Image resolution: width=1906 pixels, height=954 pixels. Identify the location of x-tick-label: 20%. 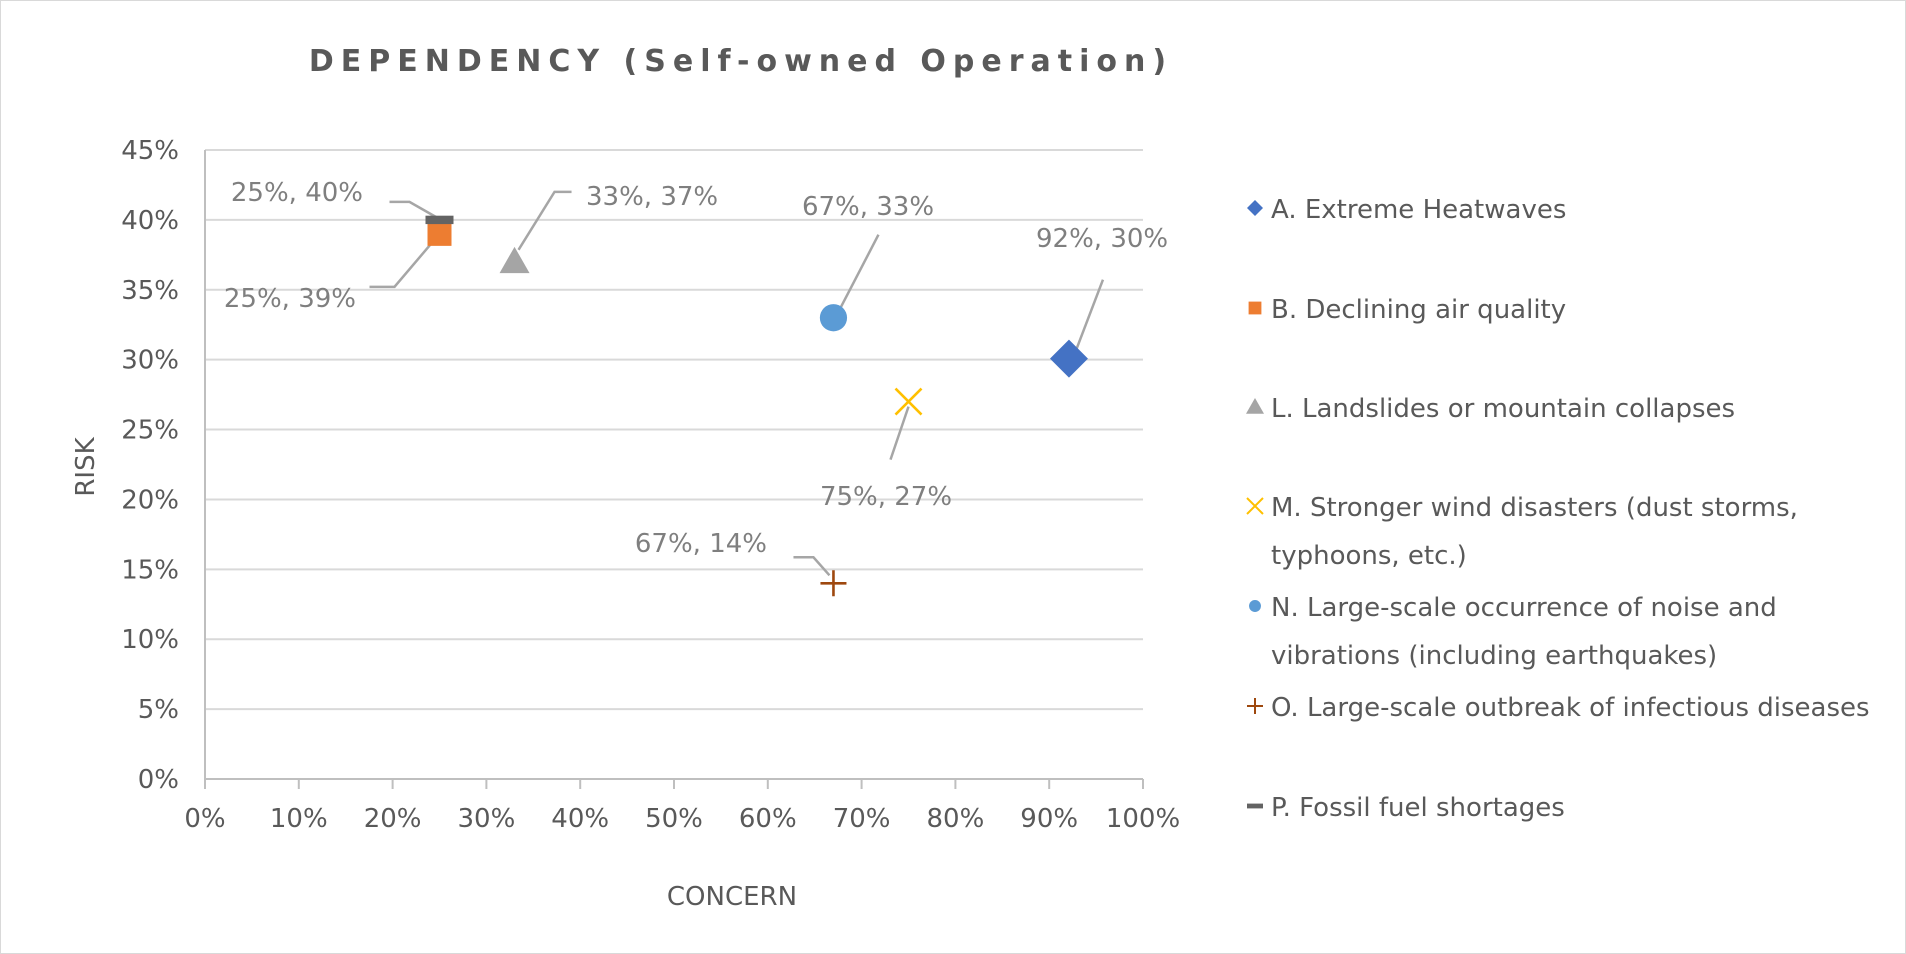
(393, 819).